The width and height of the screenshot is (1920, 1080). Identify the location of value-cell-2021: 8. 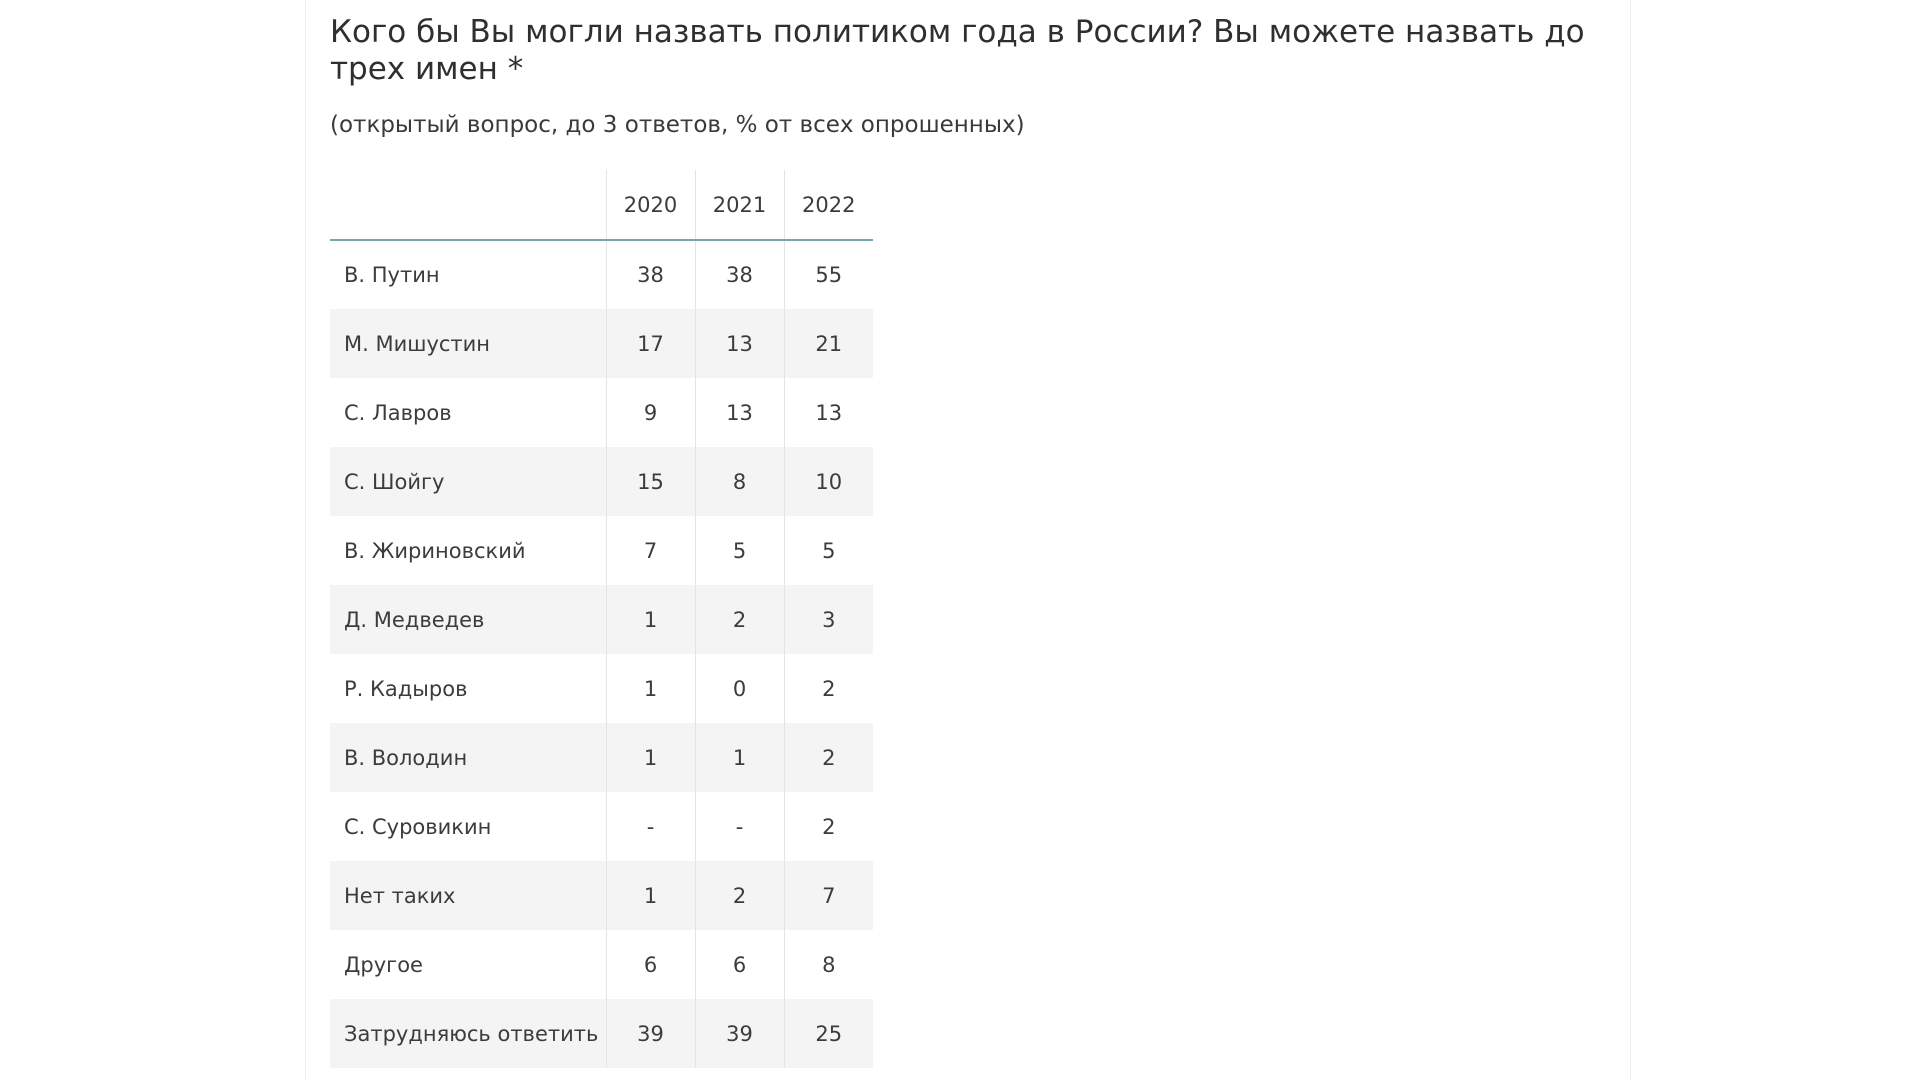
(739, 481).